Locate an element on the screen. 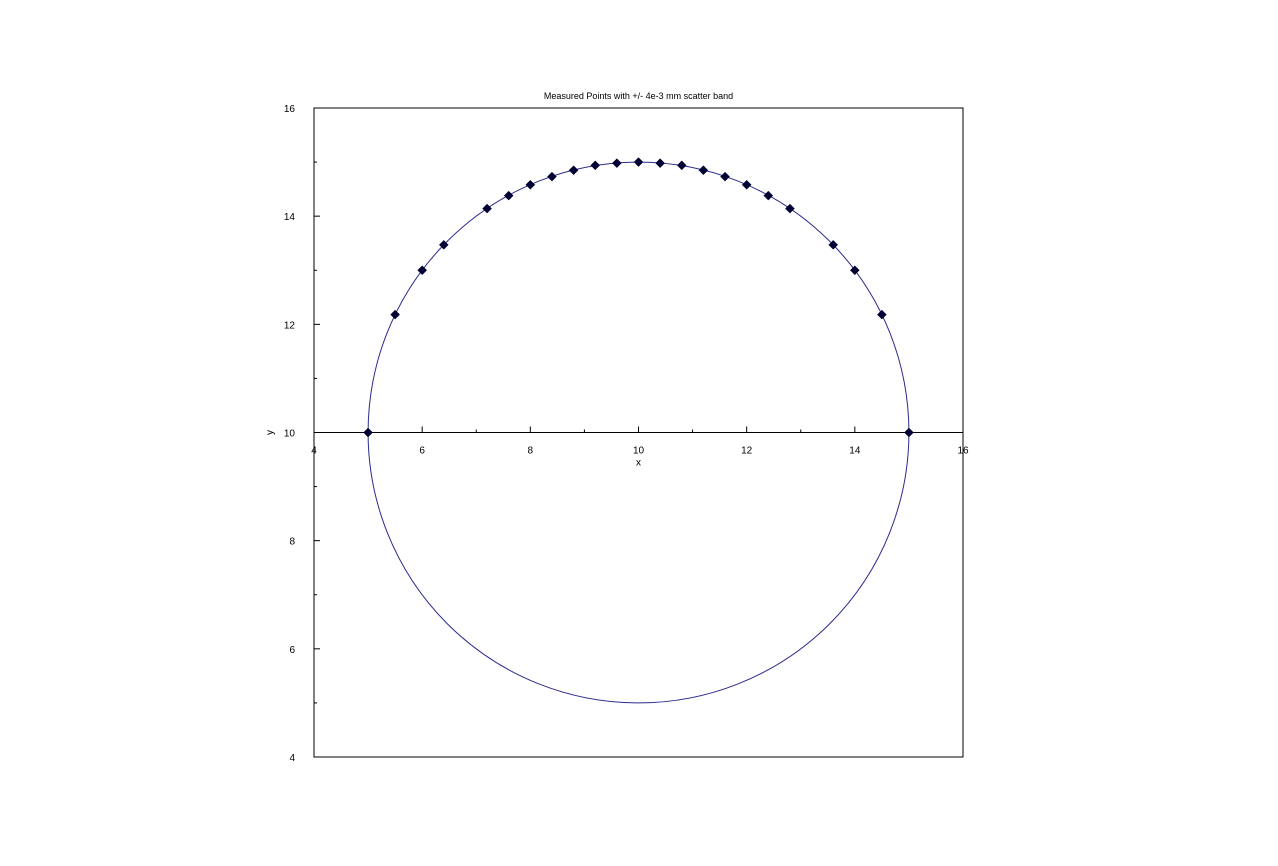 This screenshot has height=866, width=1278. x-tick-label: 12 is located at coordinates (747, 451).